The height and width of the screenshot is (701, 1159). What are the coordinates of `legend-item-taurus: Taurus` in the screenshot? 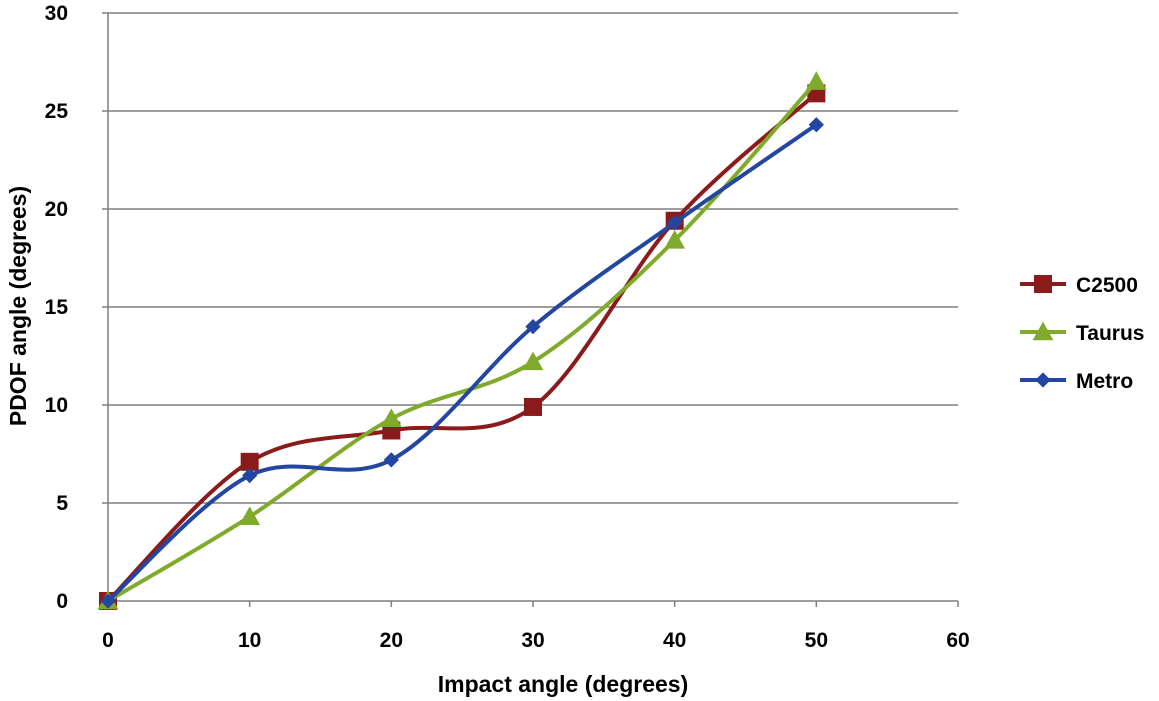 It's located at (1082, 333).